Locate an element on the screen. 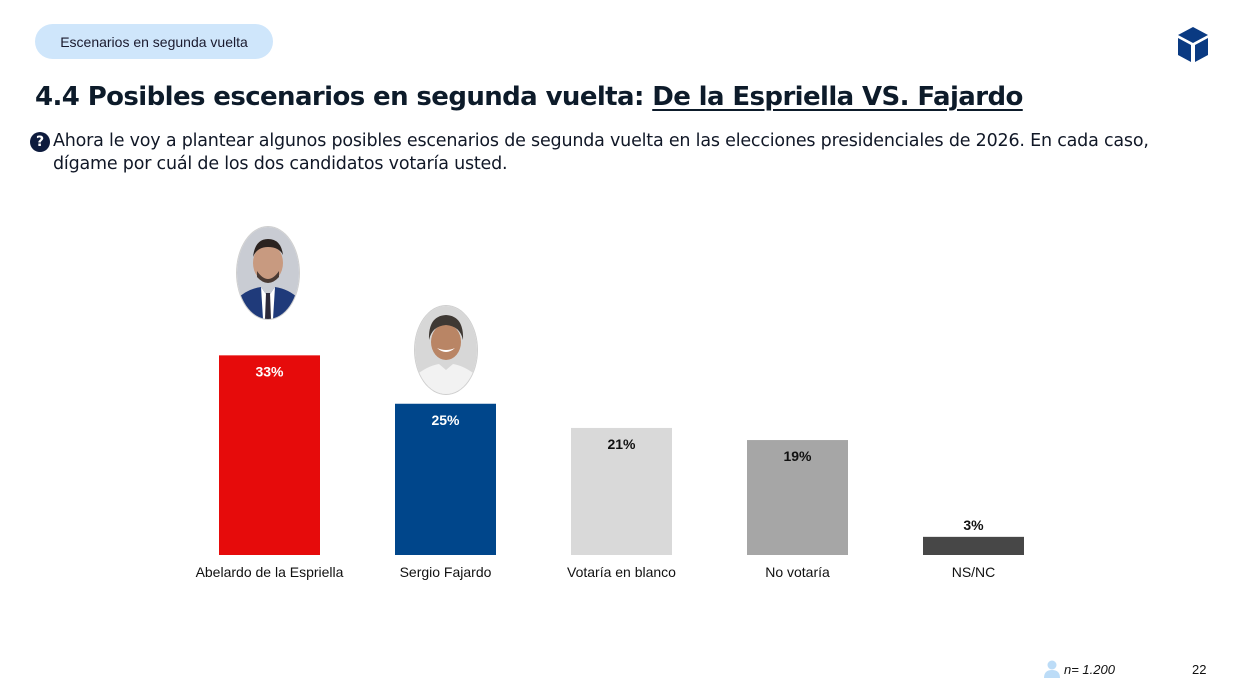 This screenshot has width=1238, height=694. category-label: Votaría en blanco is located at coordinates (621, 572).